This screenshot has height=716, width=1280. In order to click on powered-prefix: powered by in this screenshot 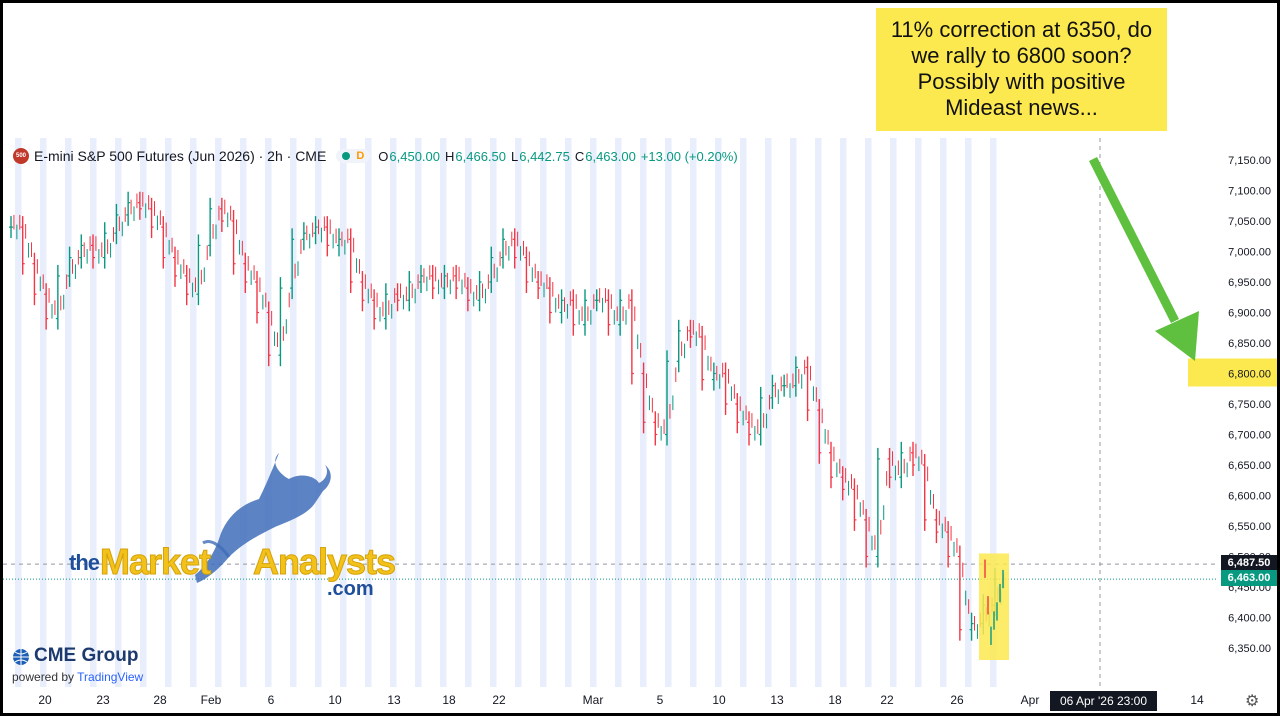, I will do `click(43, 677)`.